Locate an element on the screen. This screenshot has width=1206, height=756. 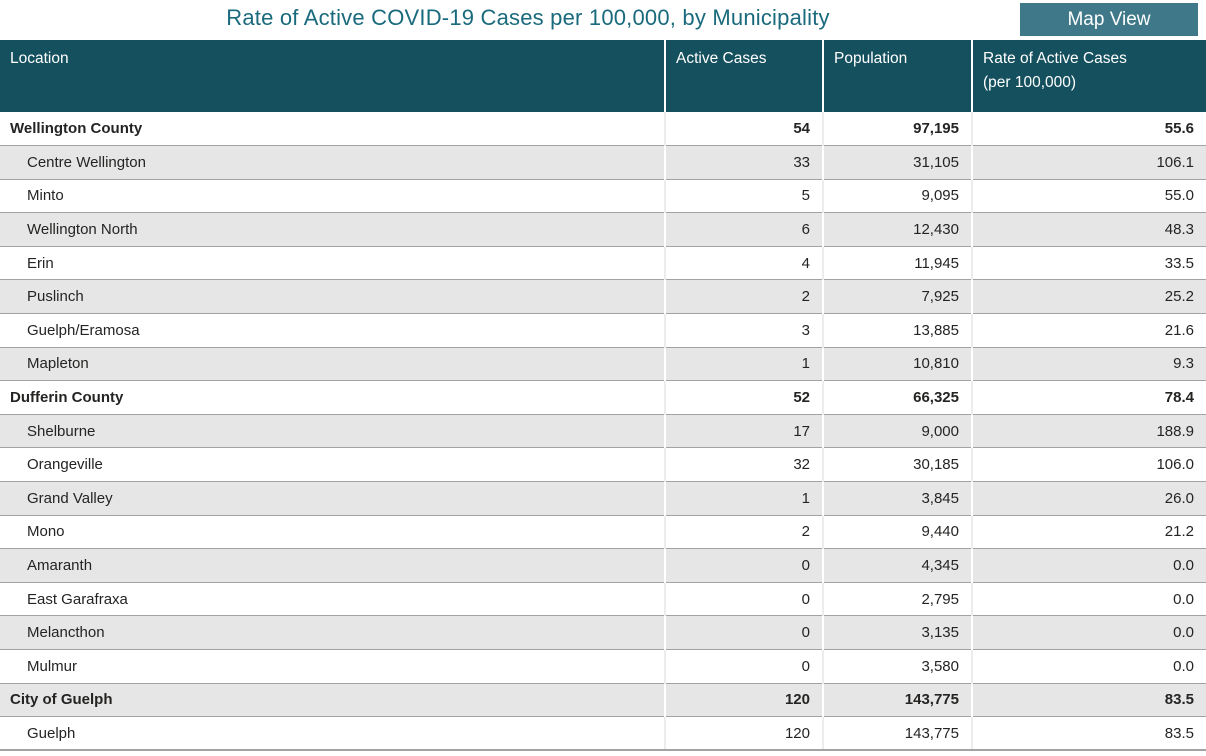
location-cell: Orangeville is located at coordinates (333, 465).